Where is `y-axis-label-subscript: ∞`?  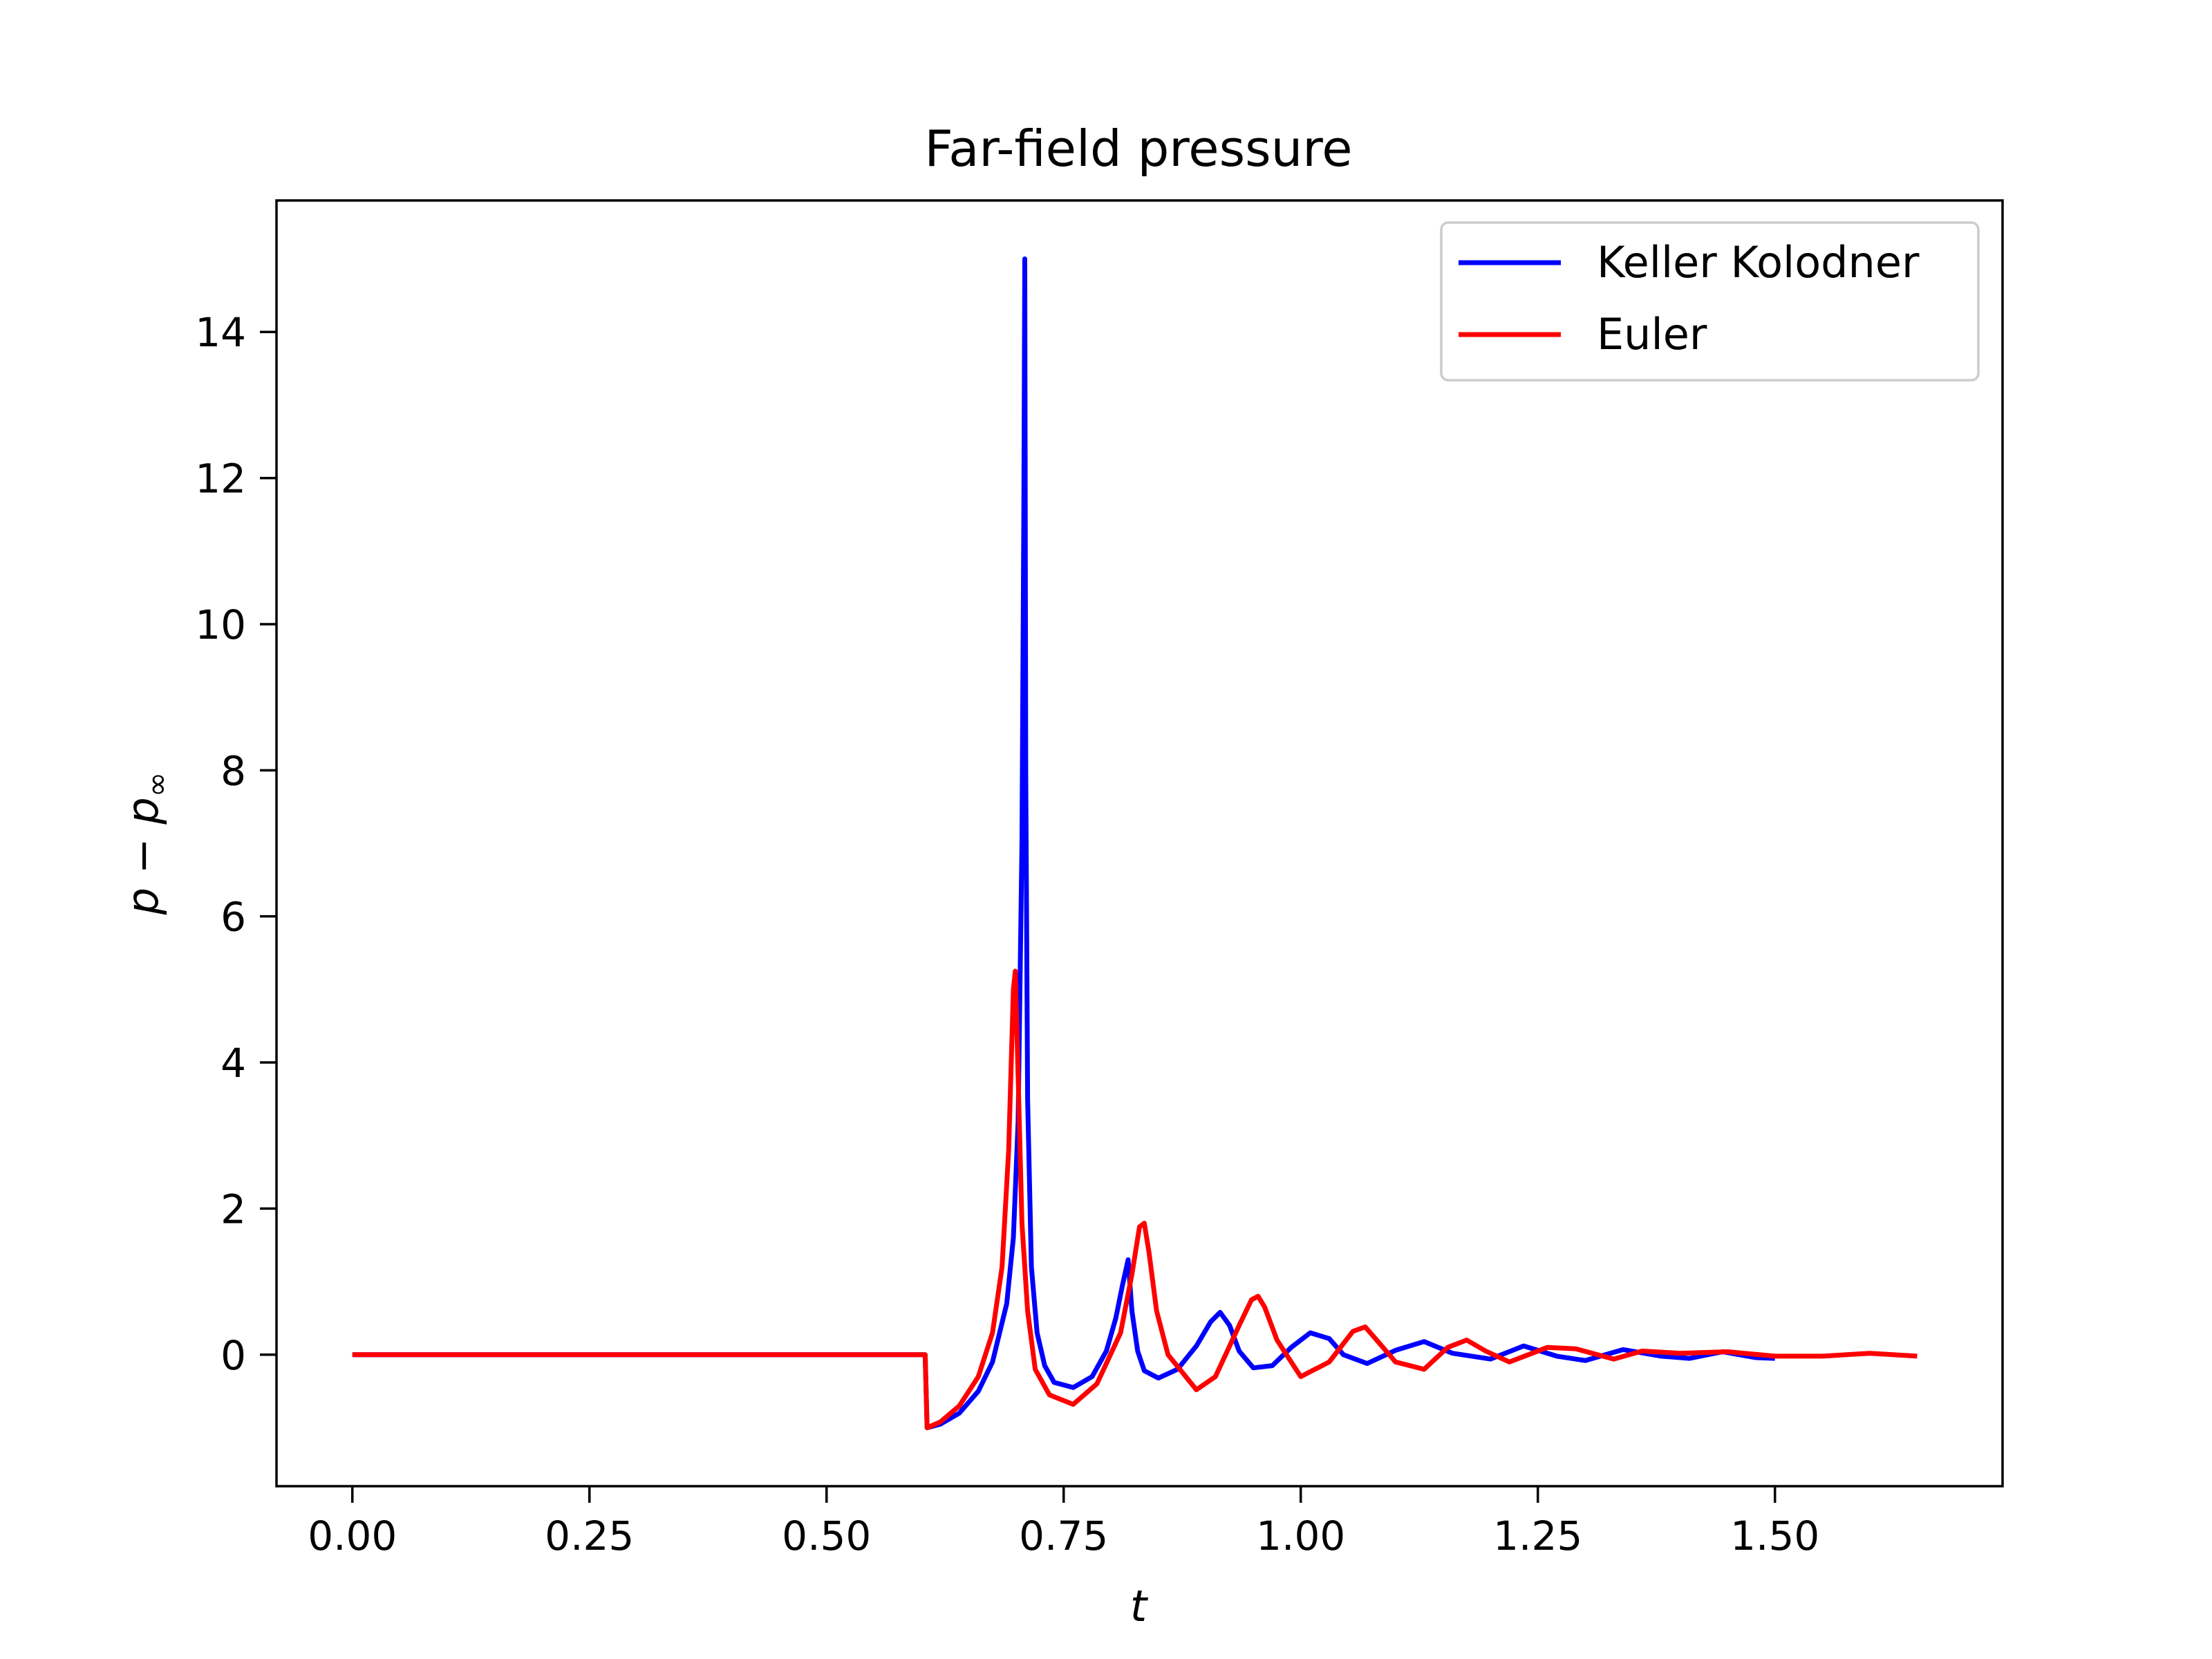 y-axis-label-subscript: ∞ is located at coordinates (157, 785).